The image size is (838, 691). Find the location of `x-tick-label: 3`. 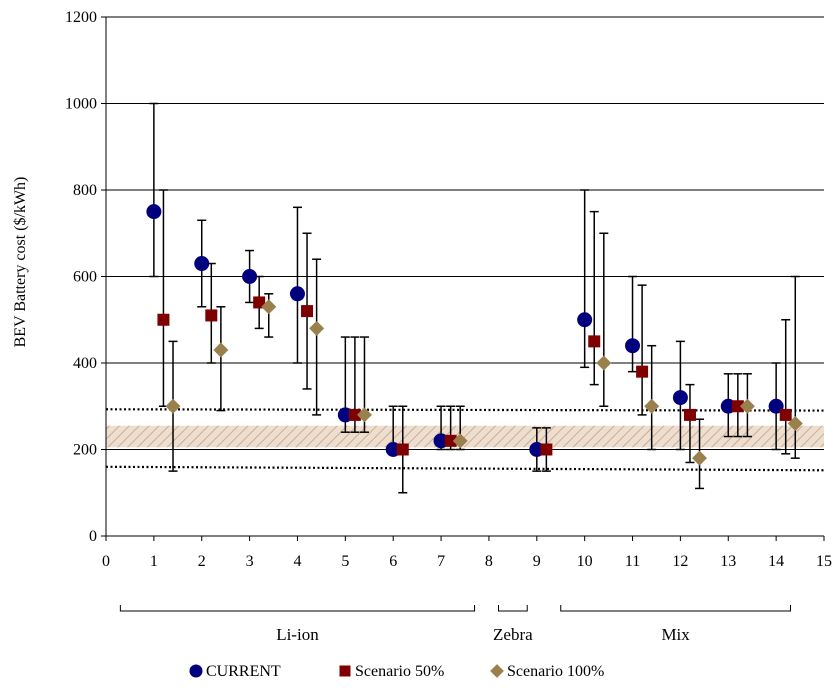

x-tick-label: 3 is located at coordinates (250, 561).